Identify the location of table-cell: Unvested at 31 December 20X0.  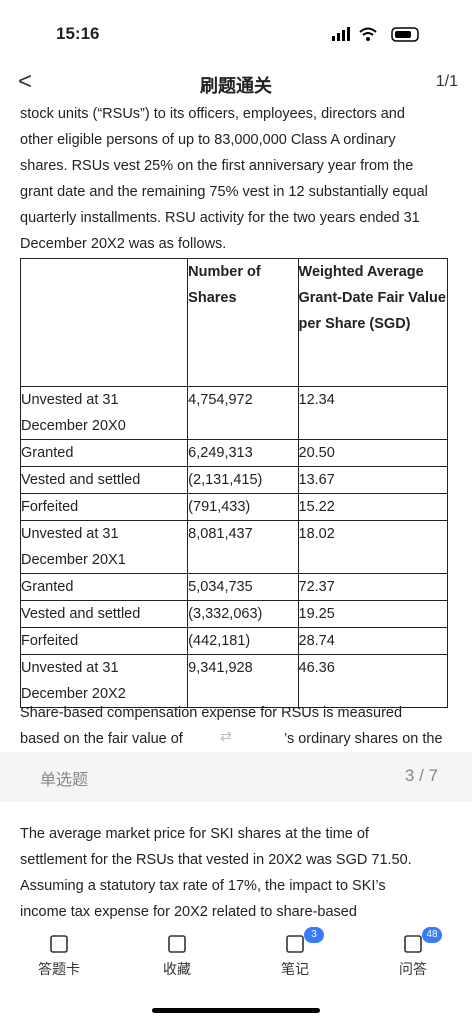
(104, 413).